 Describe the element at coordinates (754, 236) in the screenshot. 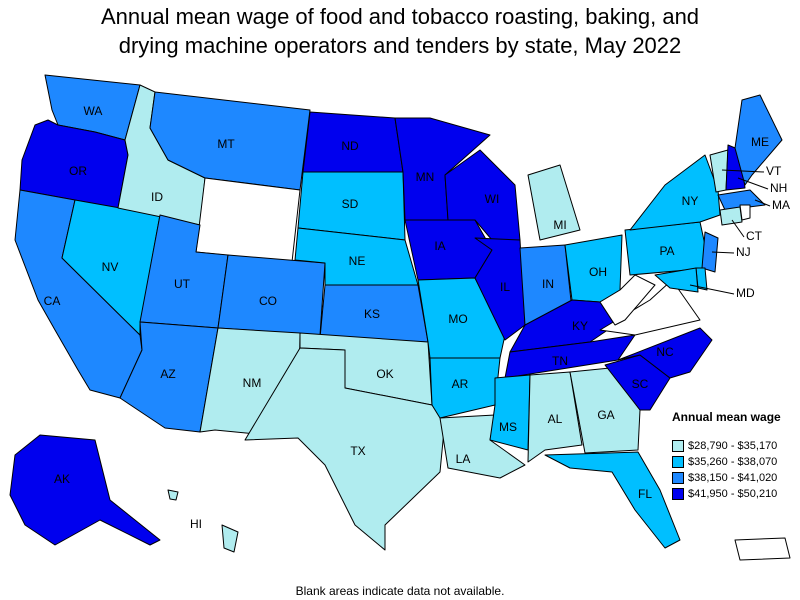

I see `label-CT: CT` at that location.